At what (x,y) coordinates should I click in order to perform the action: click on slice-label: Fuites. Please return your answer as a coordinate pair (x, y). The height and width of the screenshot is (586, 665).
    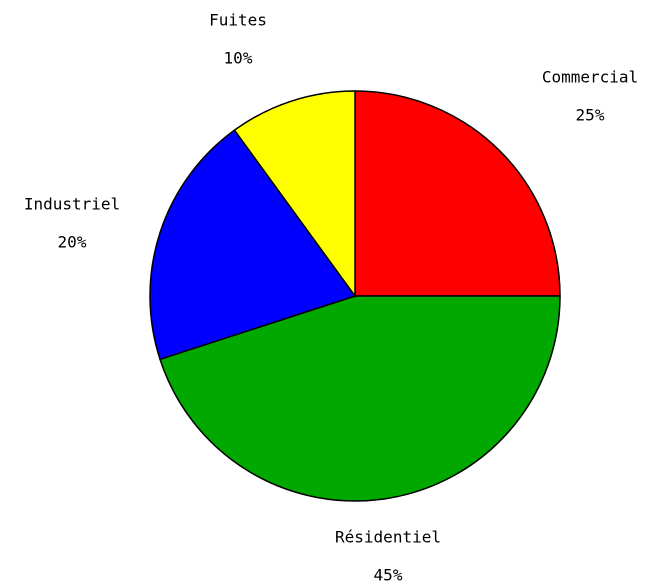
    Looking at the image, I should click on (238, 20).